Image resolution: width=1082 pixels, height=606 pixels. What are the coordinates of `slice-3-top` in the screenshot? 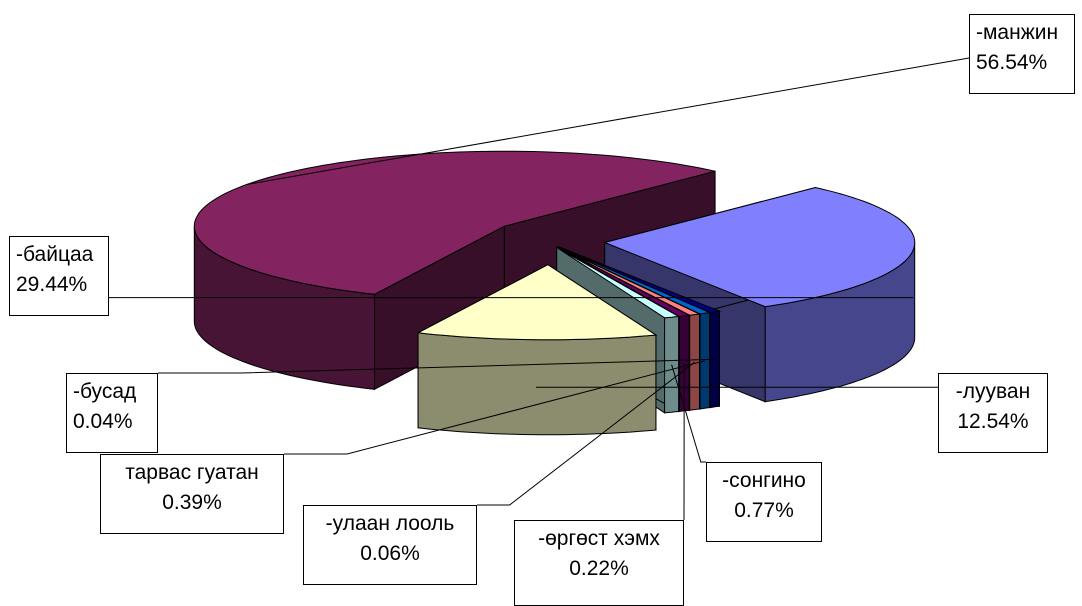 It's located at (624, 281).